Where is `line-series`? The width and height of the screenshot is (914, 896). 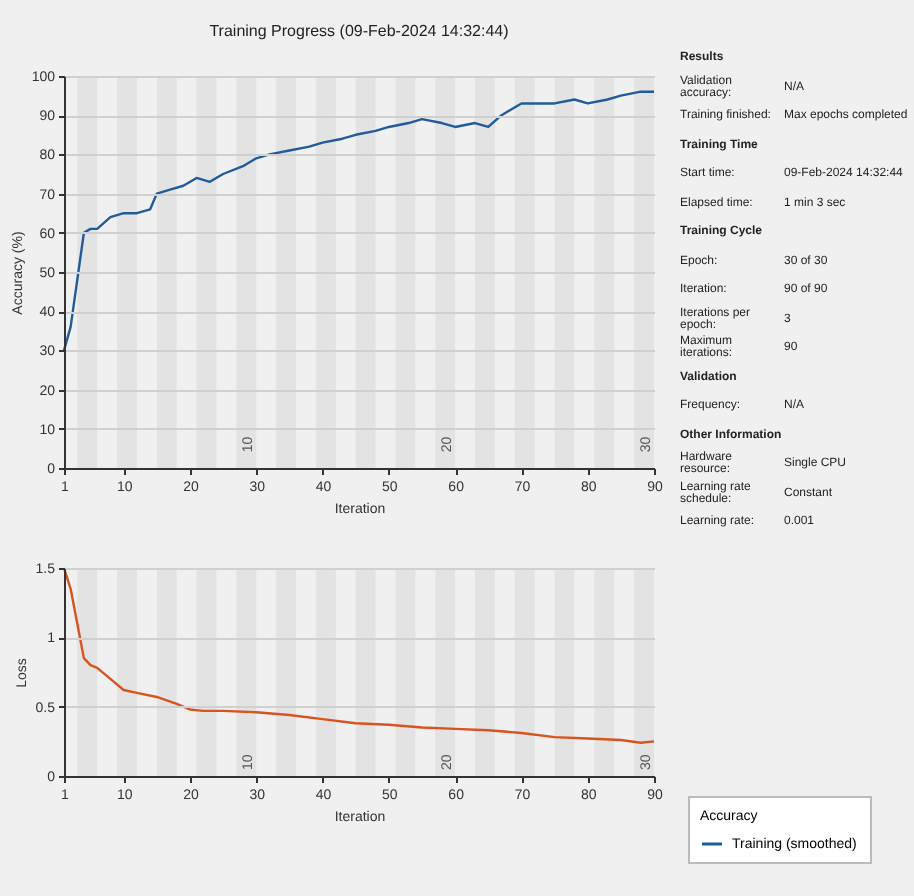 line-series is located at coordinates (359, 655).